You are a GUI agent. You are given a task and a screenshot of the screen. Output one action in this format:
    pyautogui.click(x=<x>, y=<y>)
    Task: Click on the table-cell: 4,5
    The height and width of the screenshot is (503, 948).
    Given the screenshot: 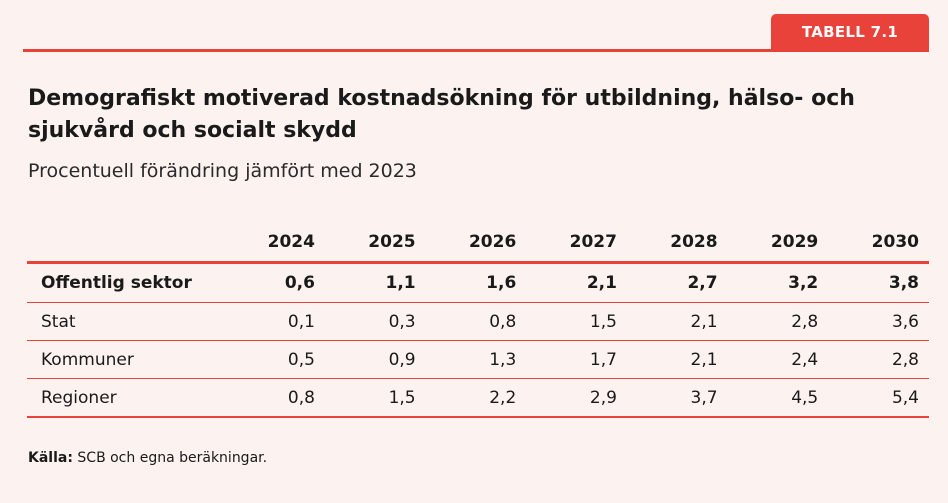 What is the action you would take?
    pyautogui.click(x=778, y=398)
    